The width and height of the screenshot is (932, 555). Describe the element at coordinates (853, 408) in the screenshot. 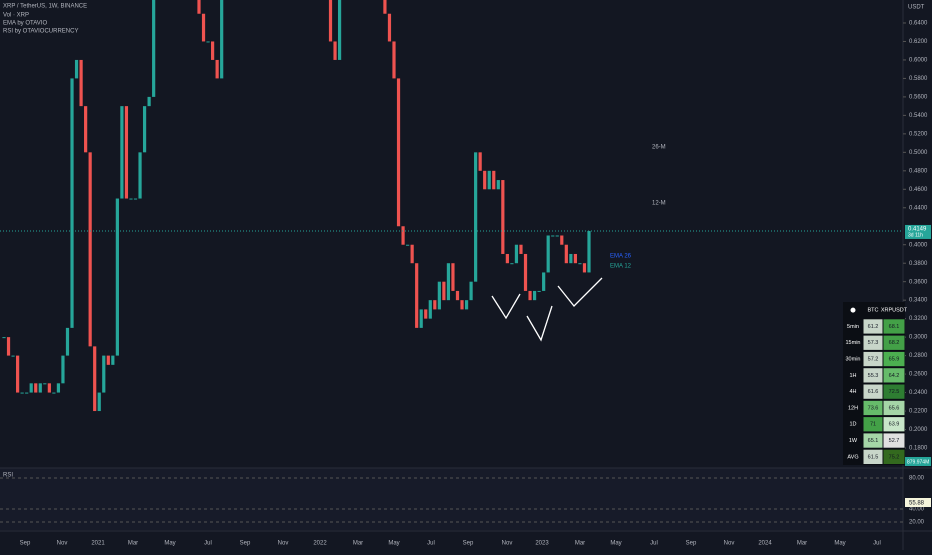

I see `table-label: 12H` at that location.